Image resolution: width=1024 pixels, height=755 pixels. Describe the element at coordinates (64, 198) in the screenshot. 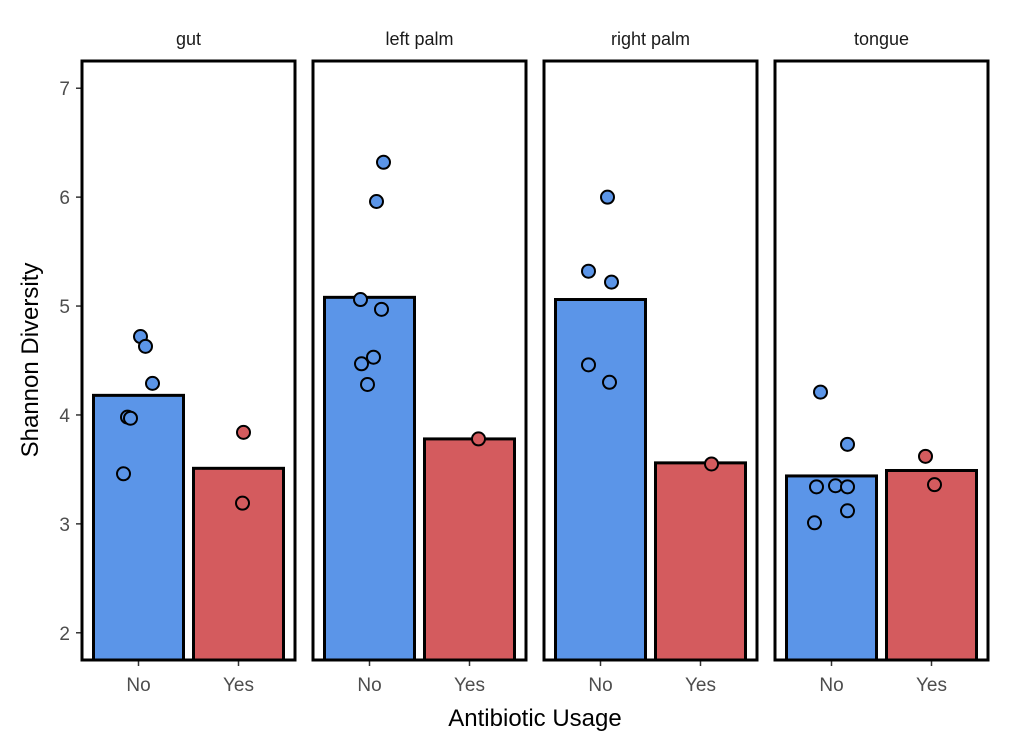

I see `y-tick-label: 6` at that location.